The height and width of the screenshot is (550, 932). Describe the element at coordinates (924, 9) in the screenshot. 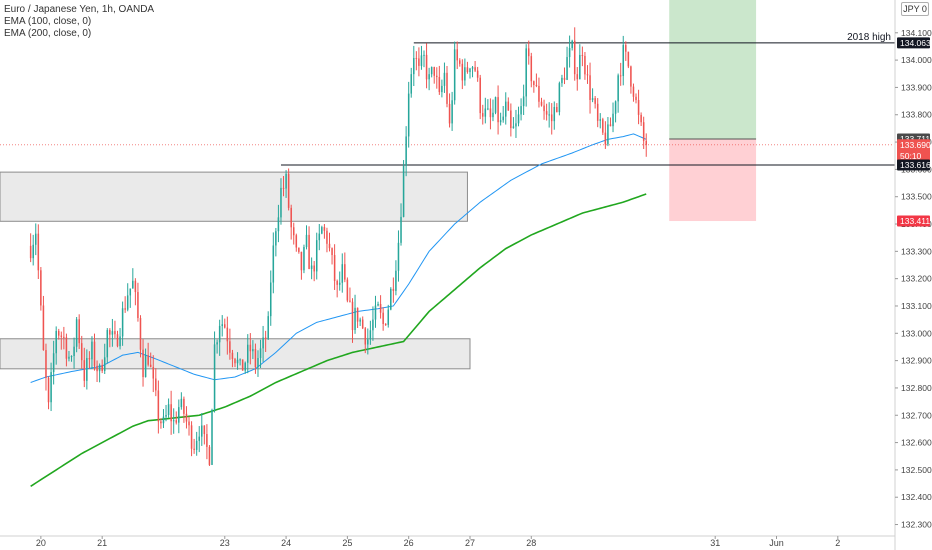

I see `currency-marker: 0` at that location.